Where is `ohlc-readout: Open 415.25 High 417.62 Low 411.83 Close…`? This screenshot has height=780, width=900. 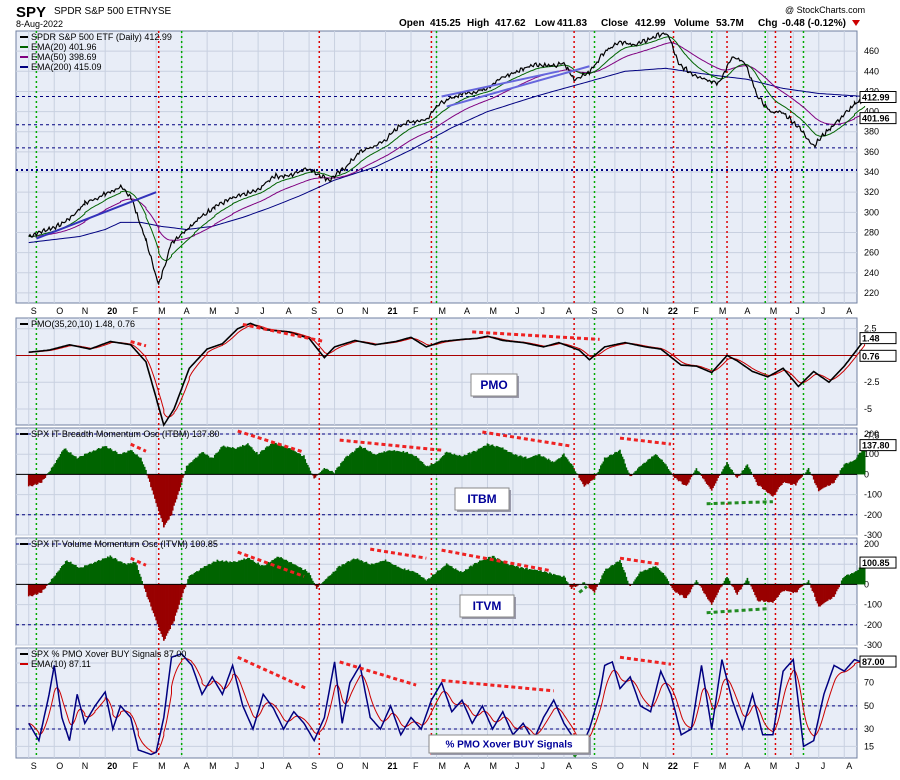
ohlc-readout: Open 415.25 High 417.62 Low 411.83 Close… is located at coordinates (622, 23).